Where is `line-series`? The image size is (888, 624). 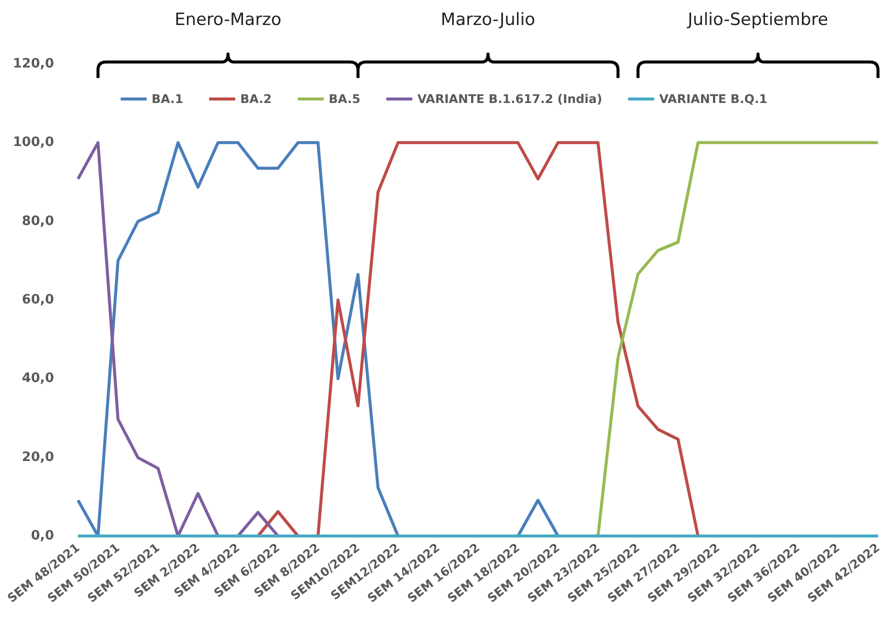
line-series is located at coordinates (178, 339).